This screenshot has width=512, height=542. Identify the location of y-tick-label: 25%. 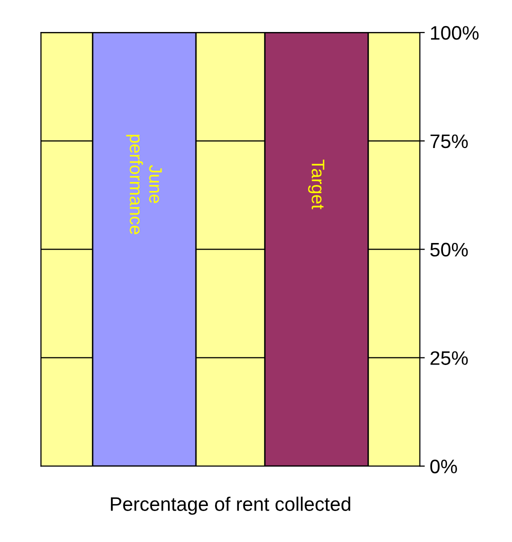
(449, 358).